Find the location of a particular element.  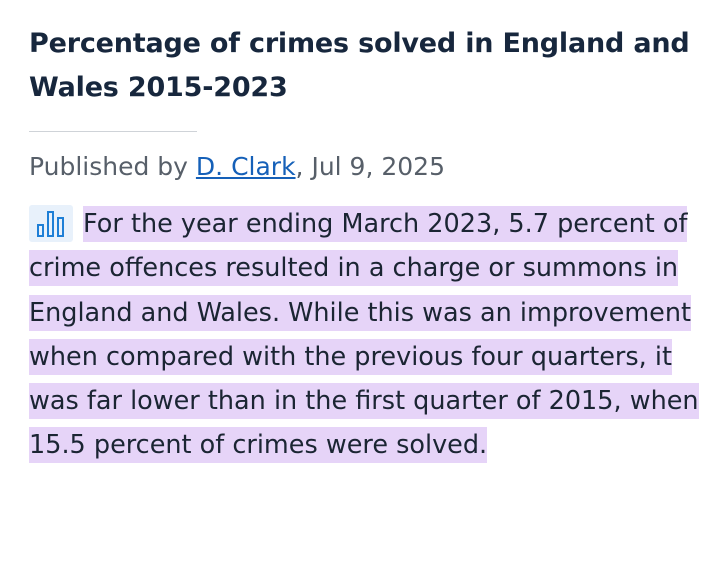

title-divider is located at coordinates (113, 131).